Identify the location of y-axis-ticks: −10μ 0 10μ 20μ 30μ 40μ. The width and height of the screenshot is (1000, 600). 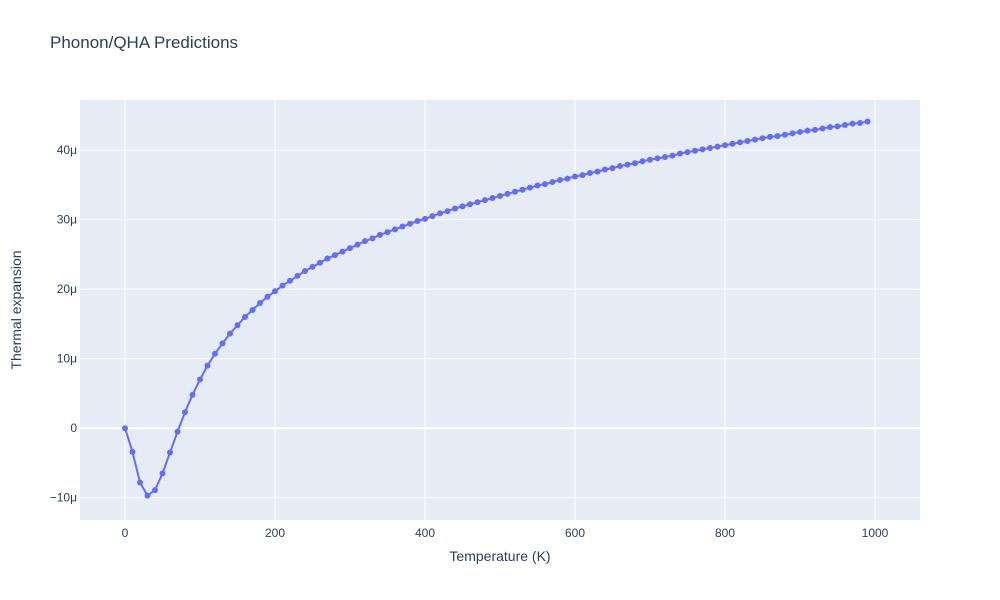
(64, 324).